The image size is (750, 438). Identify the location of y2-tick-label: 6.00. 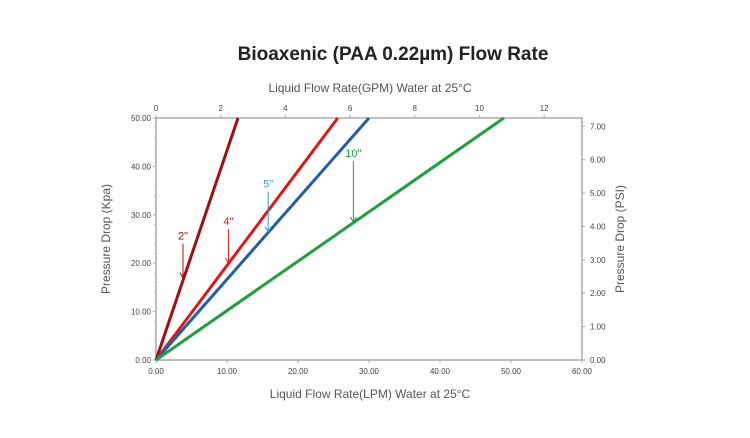
(598, 160).